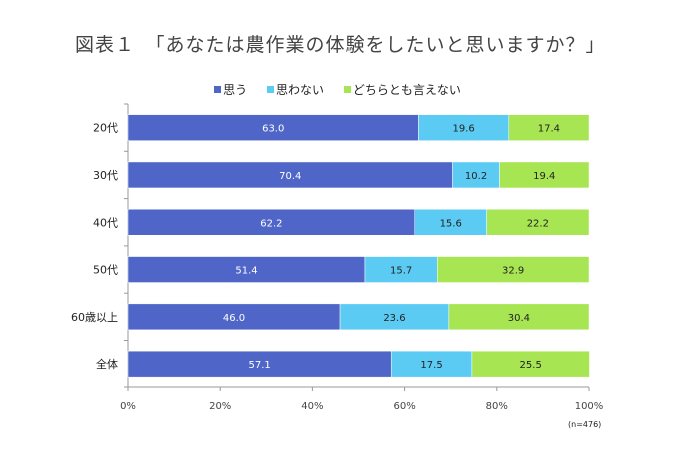 The image size is (675, 450). I want to click on legend-item: 思う, so click(230, 89).